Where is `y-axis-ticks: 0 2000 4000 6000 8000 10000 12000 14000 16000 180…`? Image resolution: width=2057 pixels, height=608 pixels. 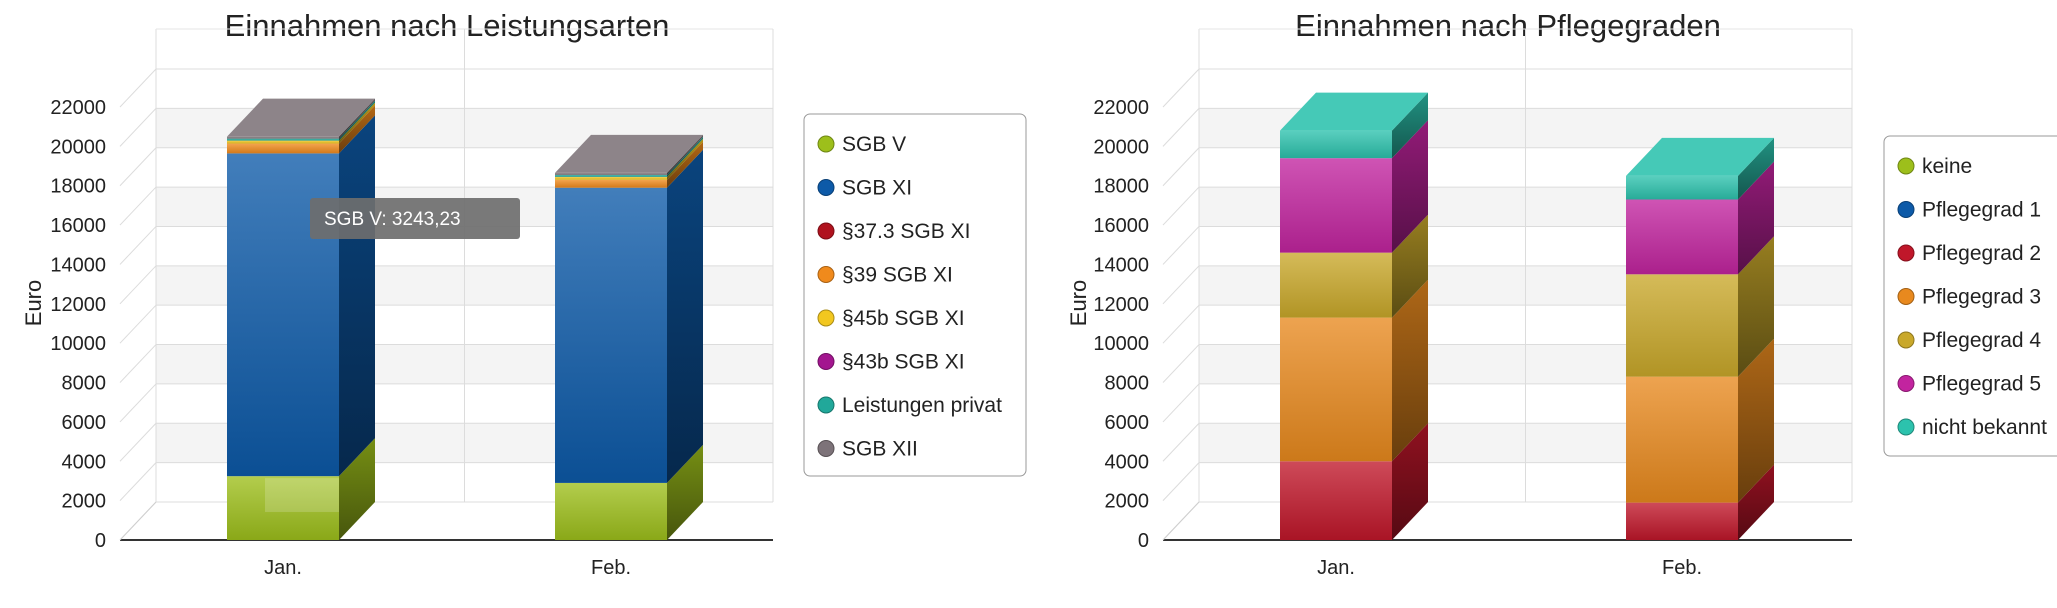 y-axis-ticks: 0 2000 4000 6000 8000 10000 12000 14000 16000 180… is located at coordinates (1121, 324).